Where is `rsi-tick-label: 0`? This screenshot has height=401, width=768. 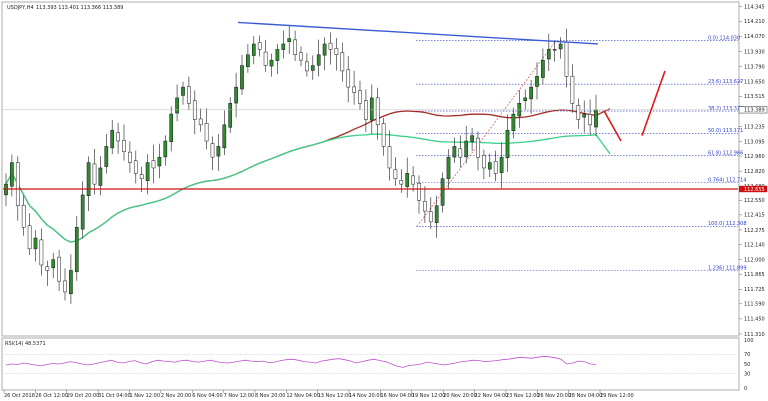 rsi-tick-label: 0 is located at coordinates (745, 389).